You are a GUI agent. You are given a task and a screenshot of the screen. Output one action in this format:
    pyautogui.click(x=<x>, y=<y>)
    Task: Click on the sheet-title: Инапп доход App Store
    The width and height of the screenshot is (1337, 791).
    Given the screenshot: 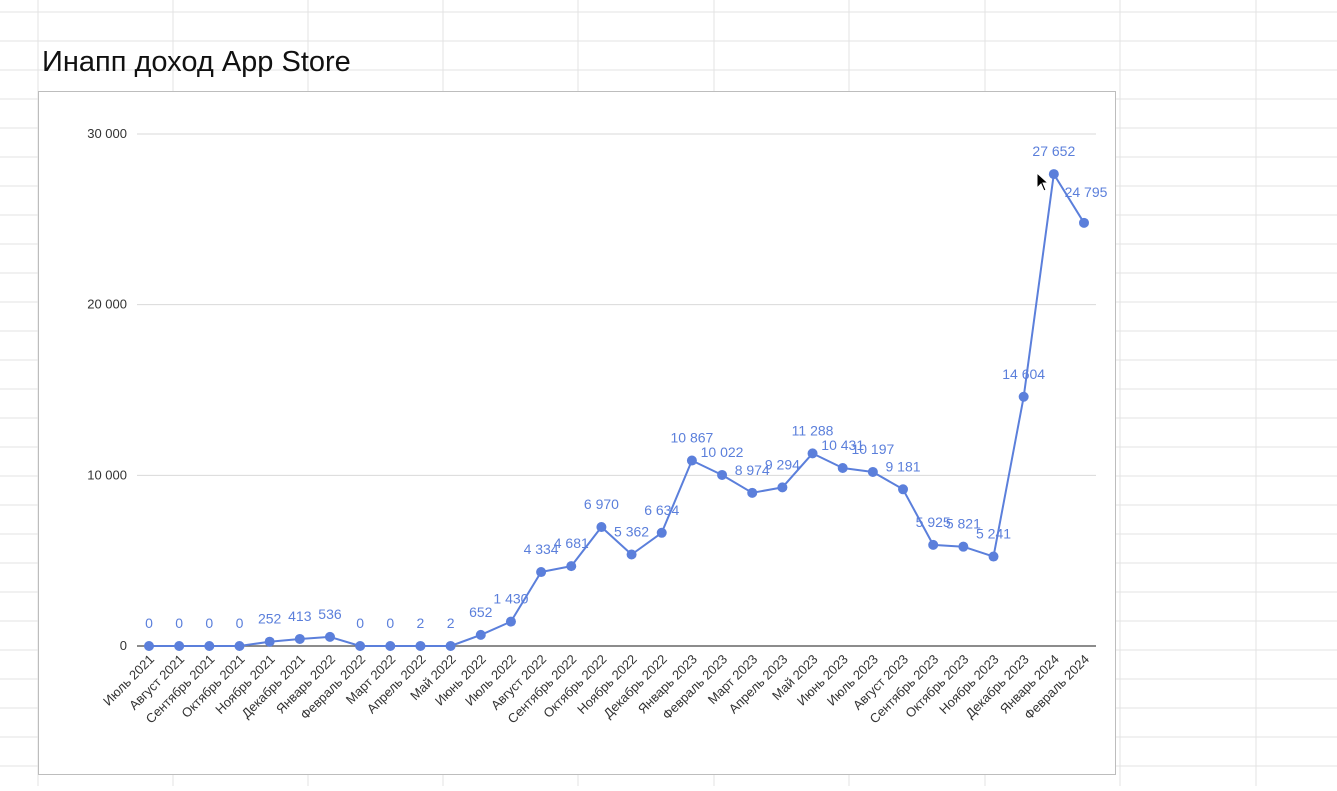 What is the action you would take?
    pyautogui.click(x=196, y=62)
    